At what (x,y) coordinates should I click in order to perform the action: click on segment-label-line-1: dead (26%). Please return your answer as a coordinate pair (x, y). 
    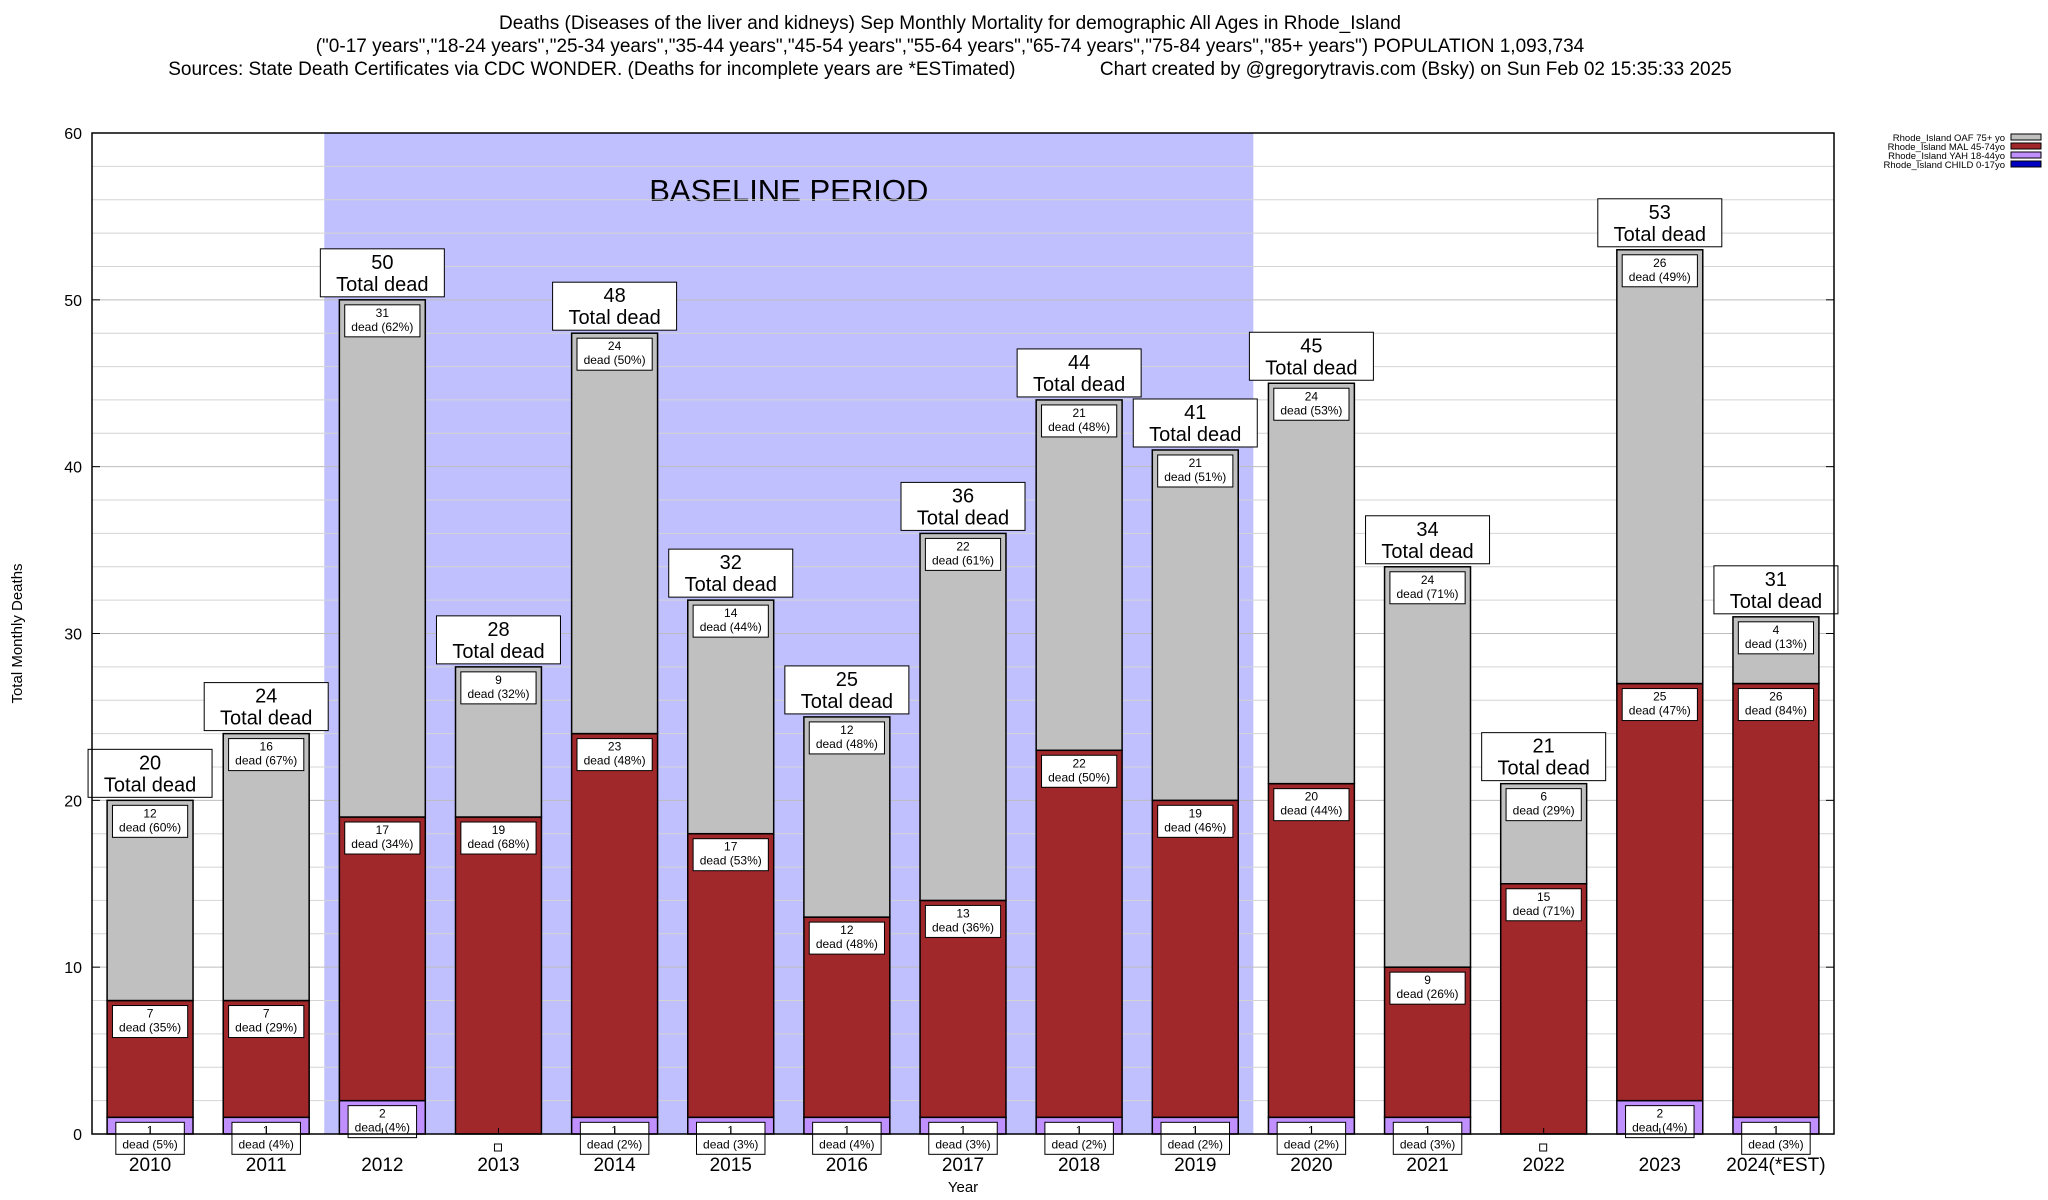
    Looking at the image, I should click on (1428, 994).